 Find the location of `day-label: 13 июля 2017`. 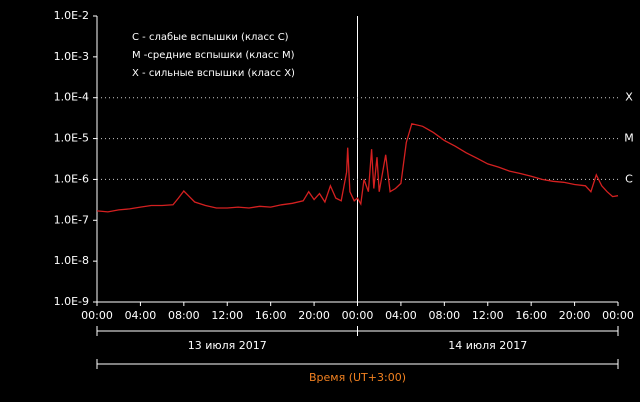

day-label: 13 июля 2017 is located at coordinates (227, 345).